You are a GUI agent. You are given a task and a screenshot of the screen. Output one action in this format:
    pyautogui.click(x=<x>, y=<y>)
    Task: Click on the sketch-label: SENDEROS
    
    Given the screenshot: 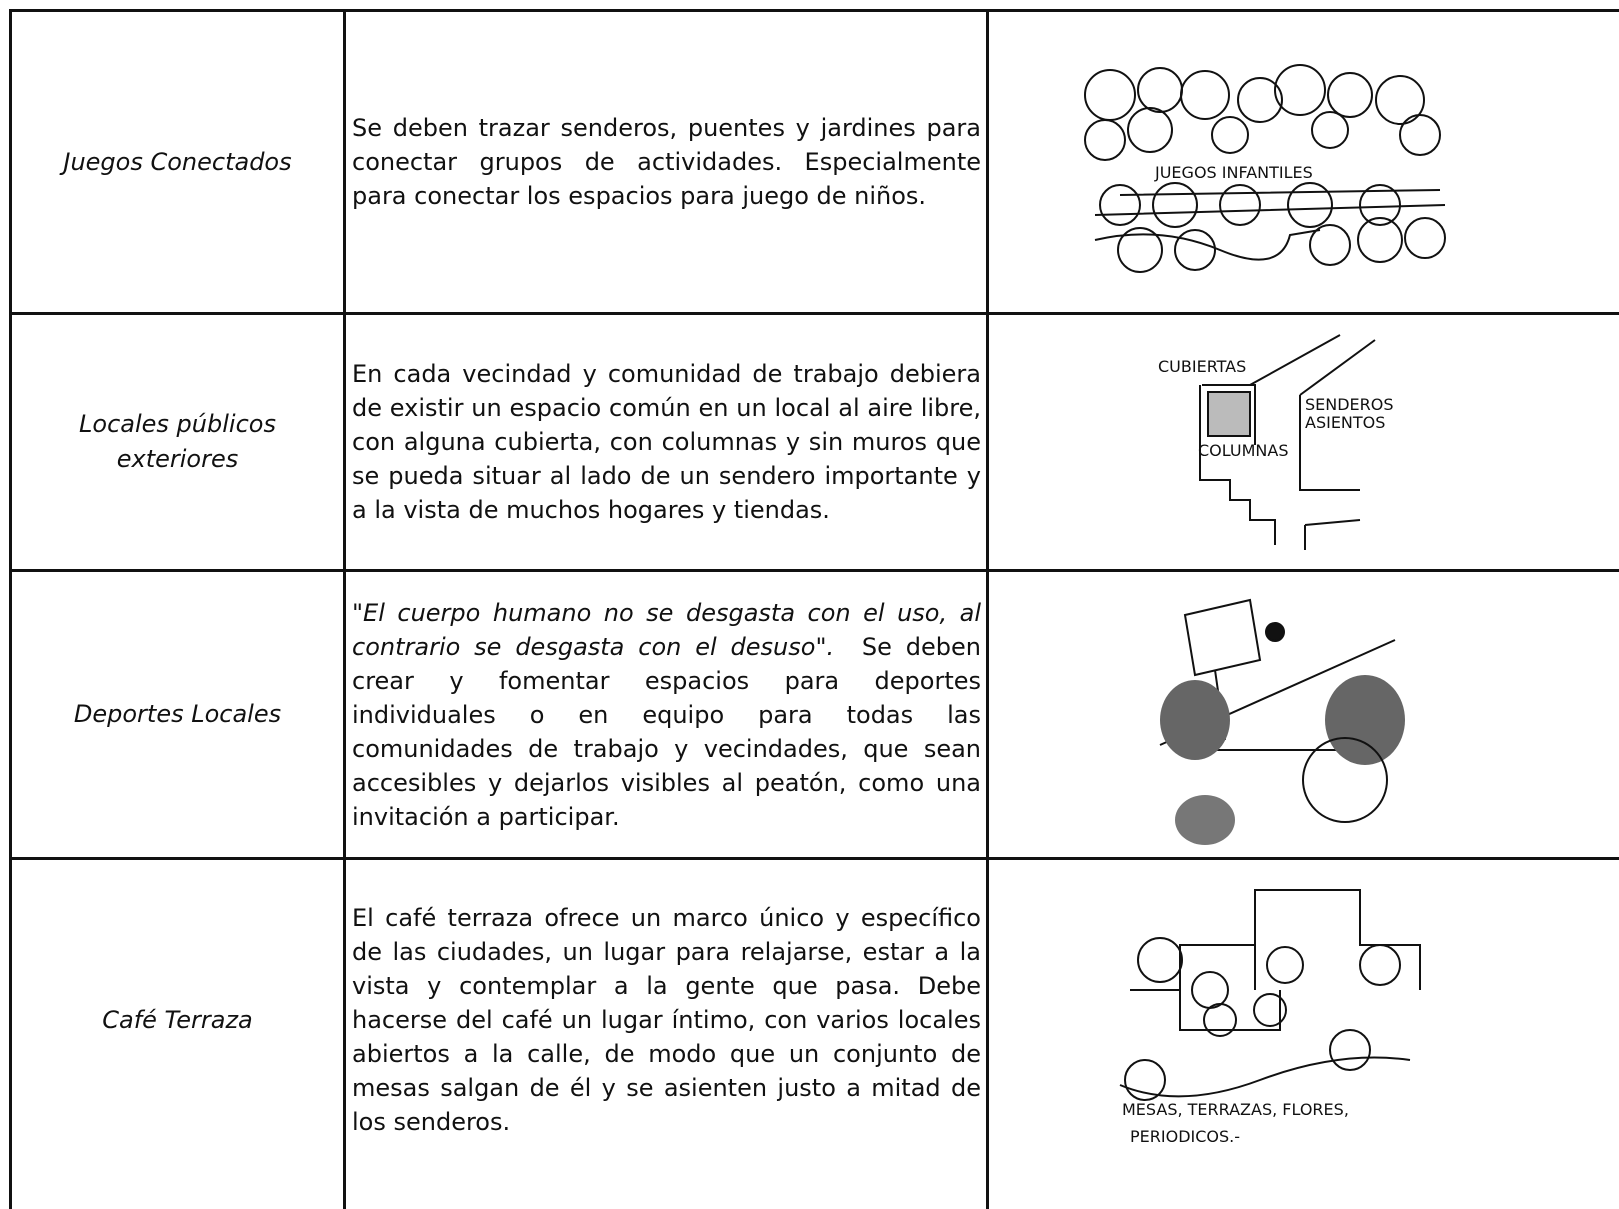 What is the action you would take?
    pyautogui.click(x=1349, y=404)
    